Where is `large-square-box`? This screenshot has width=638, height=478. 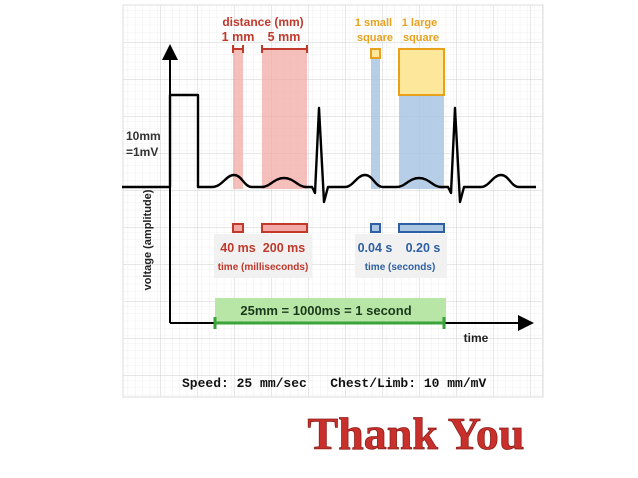 large-square-box is located at coordinates (421, 72).